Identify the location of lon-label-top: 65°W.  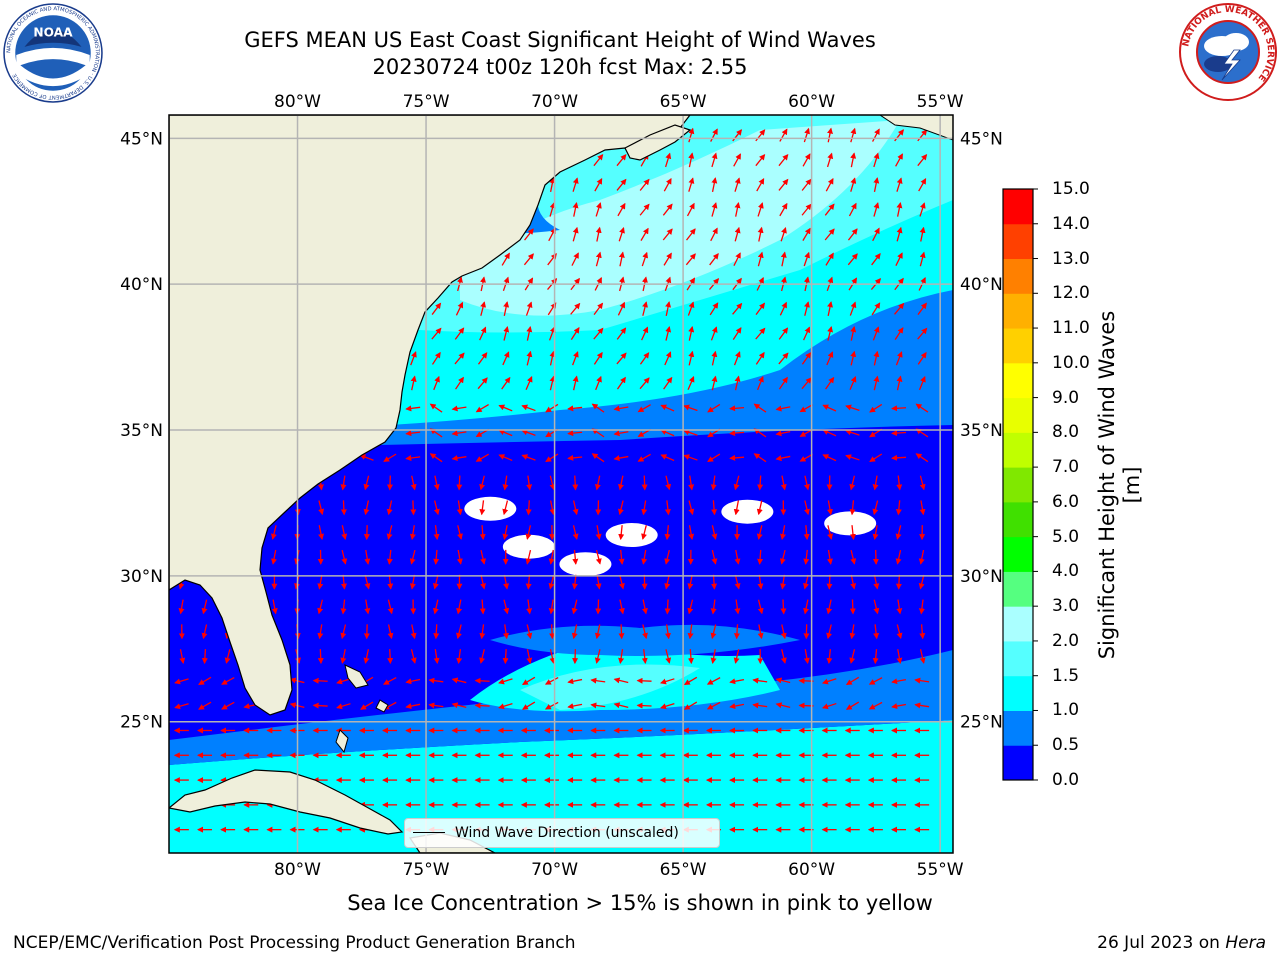
(683, 102).